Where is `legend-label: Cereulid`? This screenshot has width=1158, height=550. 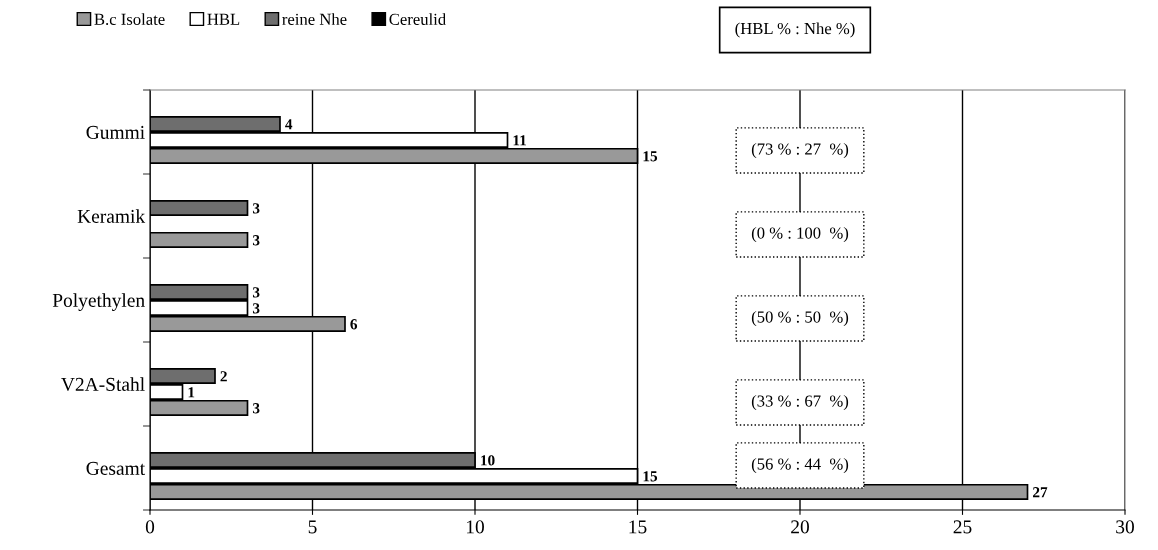 legend-label: Cereulid is located at coordinates (417, 19).